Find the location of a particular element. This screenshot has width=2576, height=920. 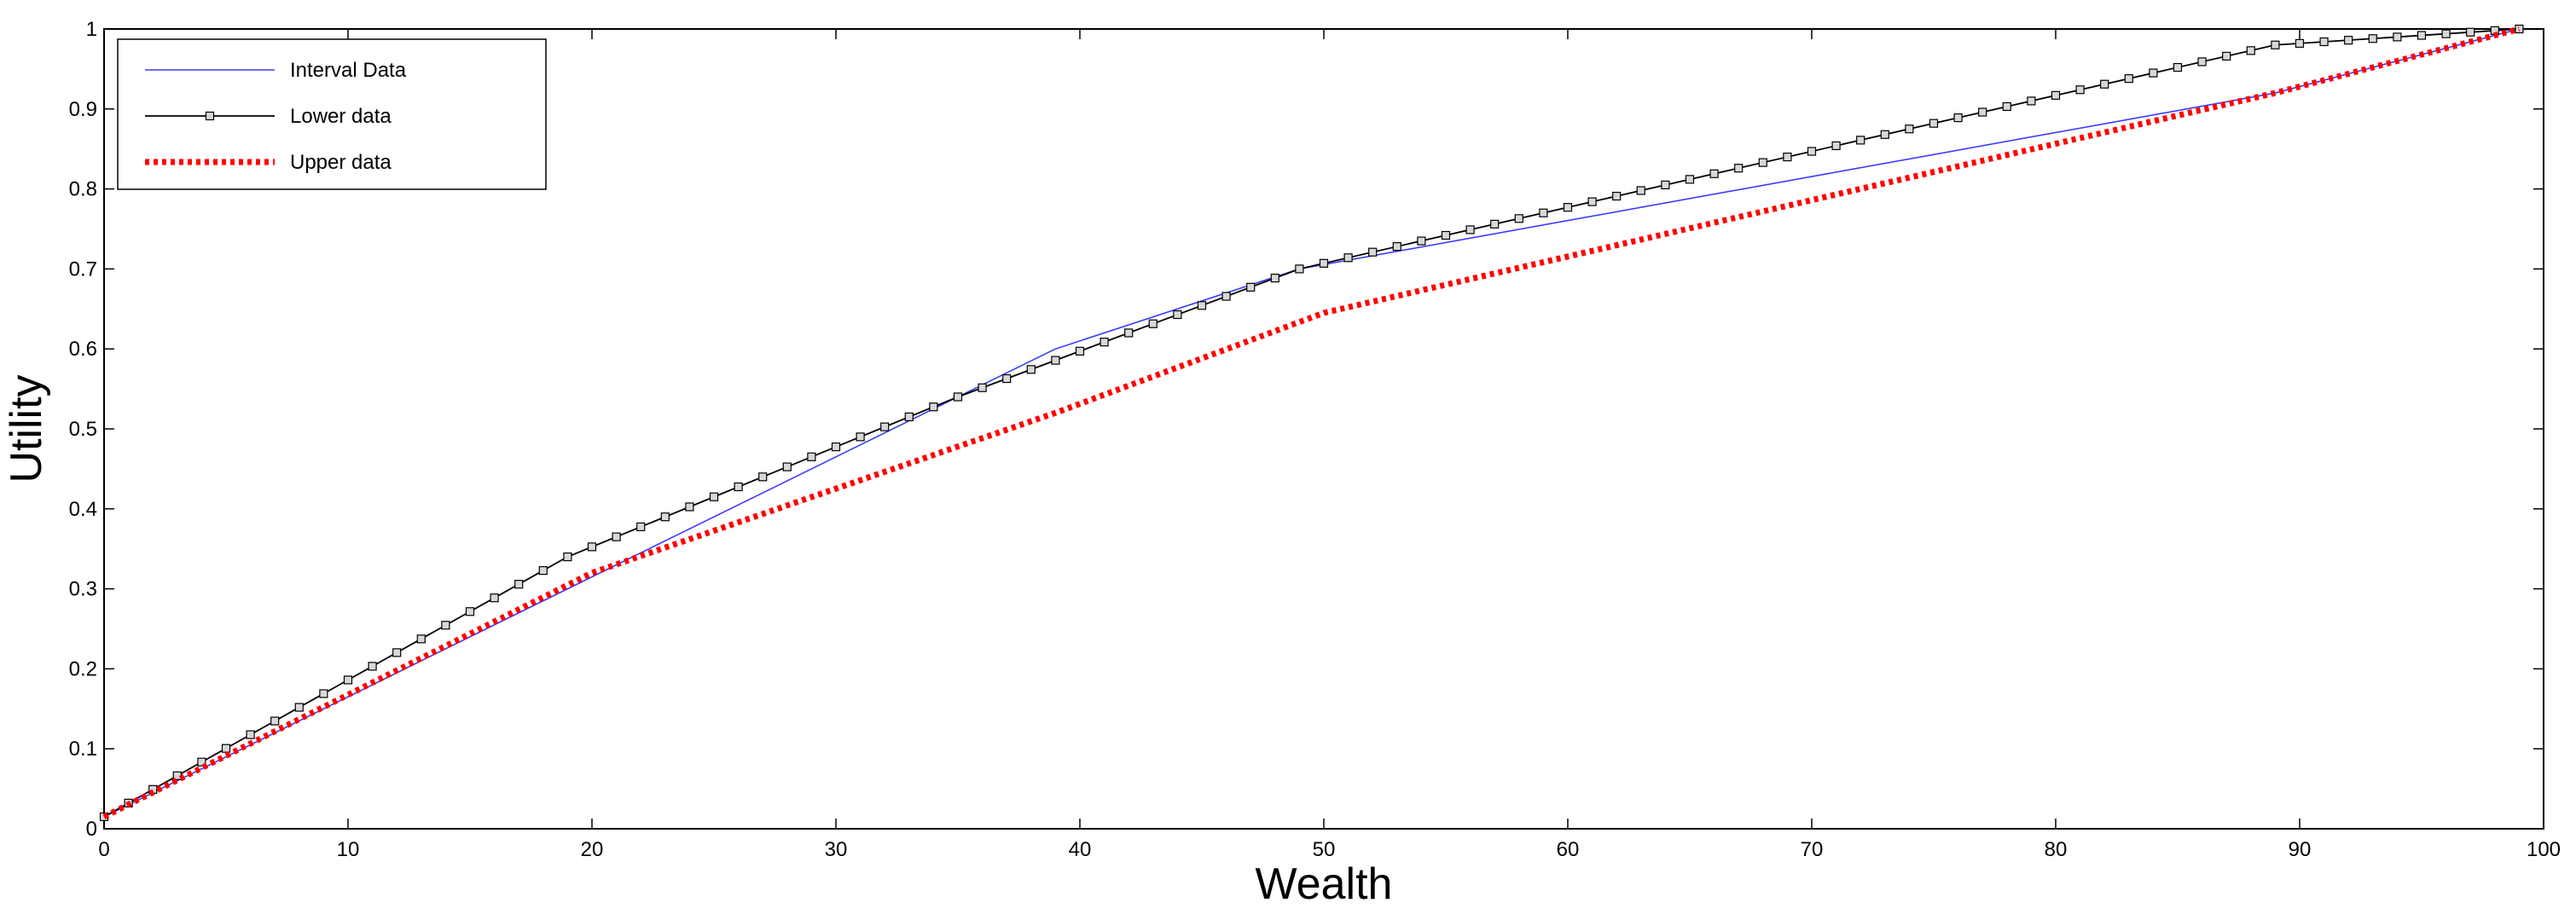

x-tick-label: 0 is located at coordinates (103, 849).